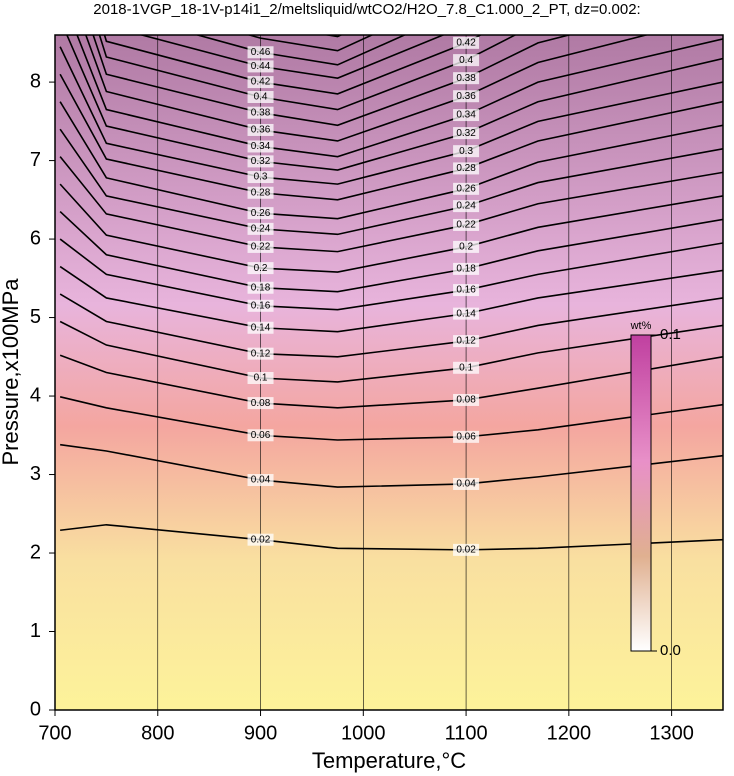  Describe the element at coordinates (54, 733) in the screenshot. I see `x-tick-label: 700` at that location.